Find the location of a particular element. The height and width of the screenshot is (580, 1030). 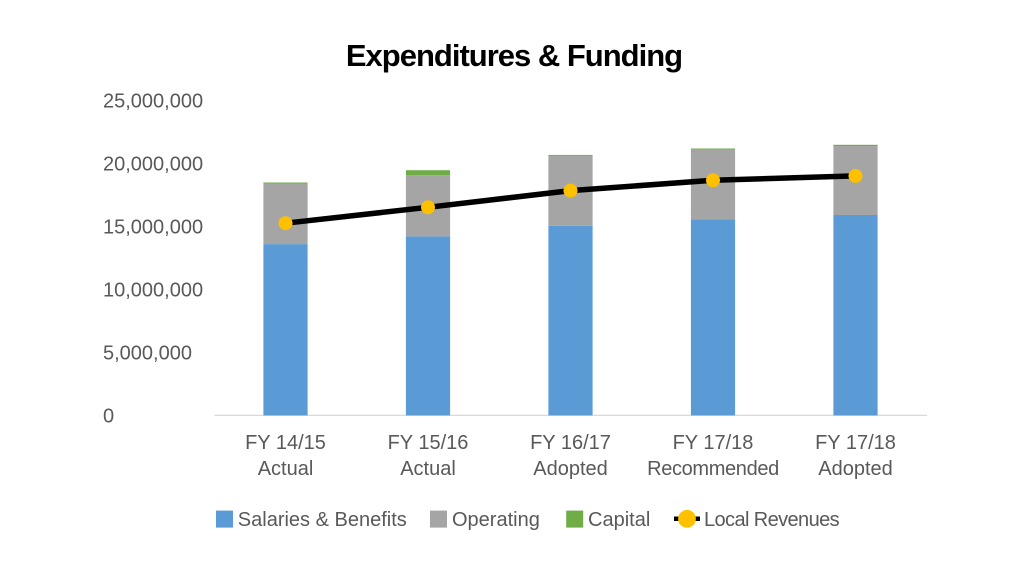

svg-text: 5,000,000 is located at coordinates (147, 354).